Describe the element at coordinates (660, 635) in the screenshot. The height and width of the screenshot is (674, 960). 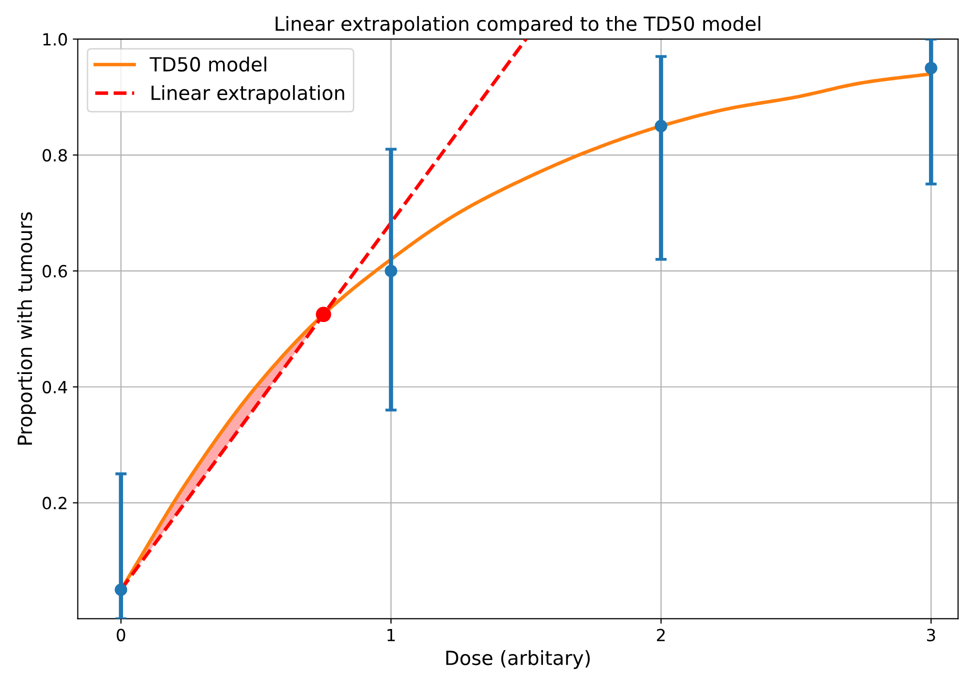
I see `x-tick-label: 2` at that location.